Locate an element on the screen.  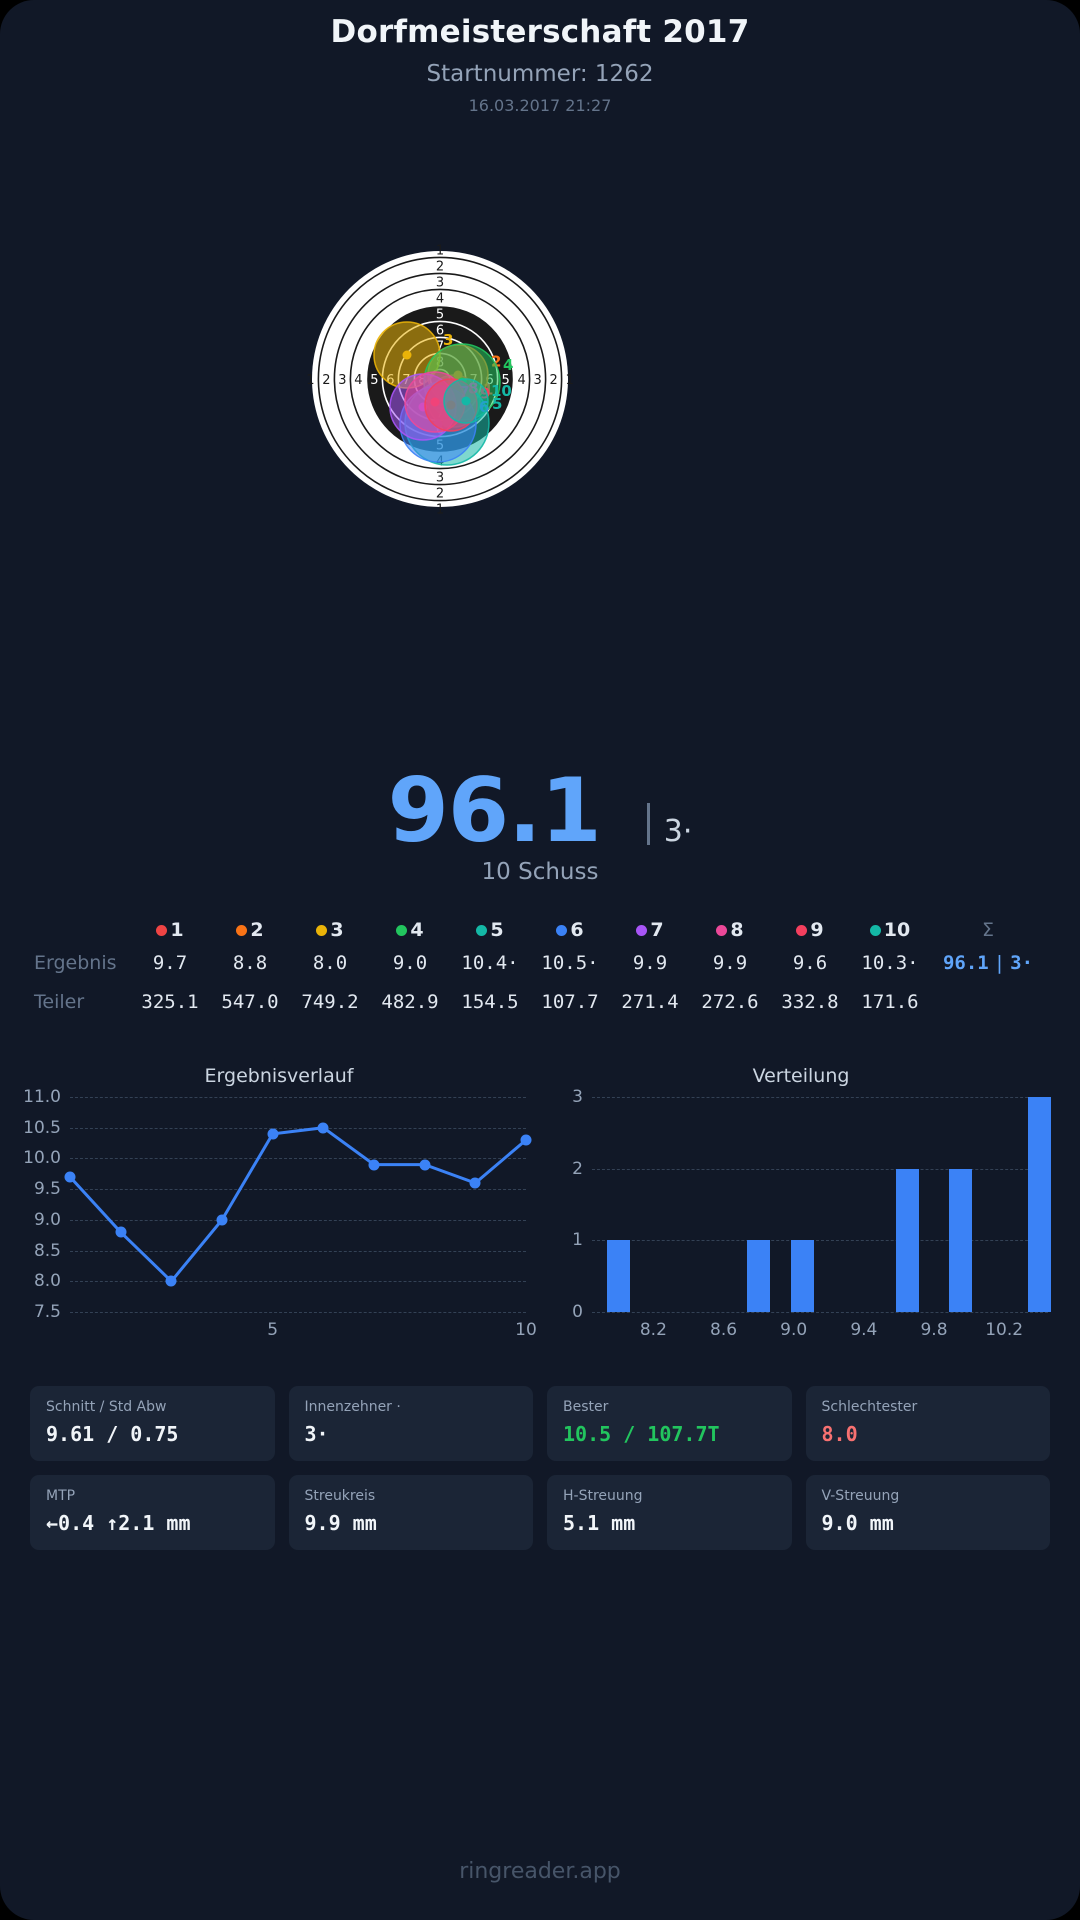
x-axis-tick: 10.2 is located at coordinates (1004, 1330).